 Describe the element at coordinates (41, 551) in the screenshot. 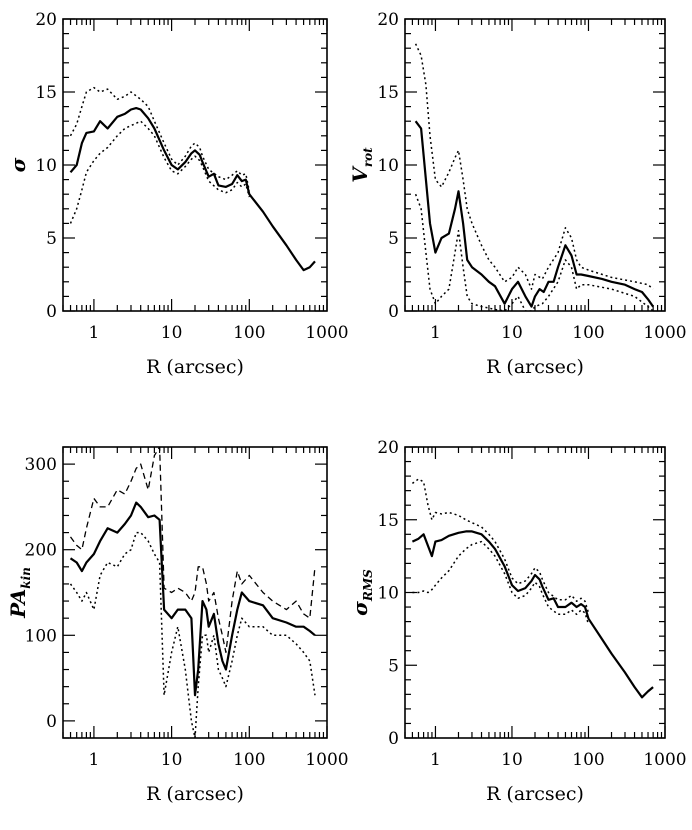

I see `y-tick-label: 200` at that location.